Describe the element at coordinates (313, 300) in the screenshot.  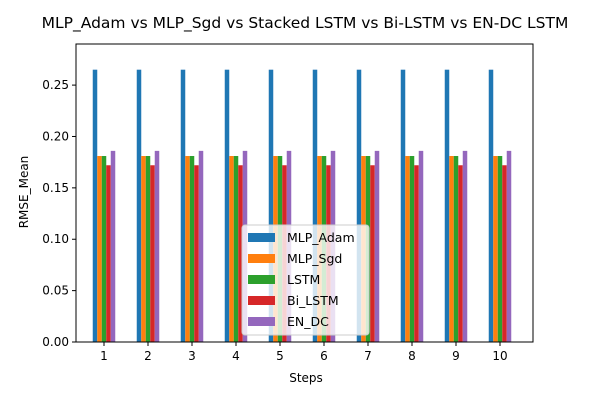
I see `legend-label-bi-lstm: Bi_LSTM` at that location.